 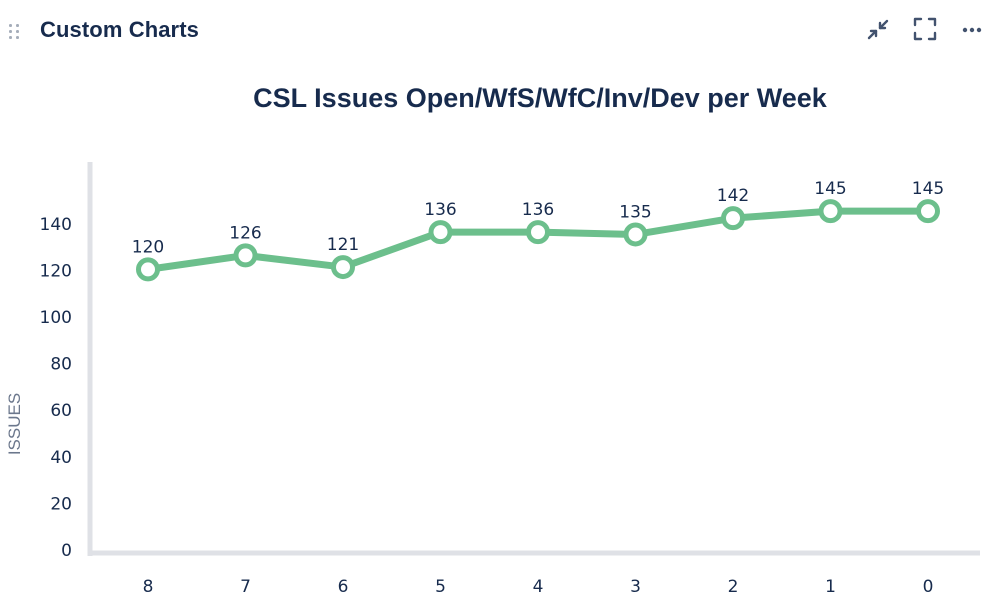 What do you see at coordinates (119, 29) in the screenshot?
I see `card-title: Custom Charts` at bounding box center [119, 29].